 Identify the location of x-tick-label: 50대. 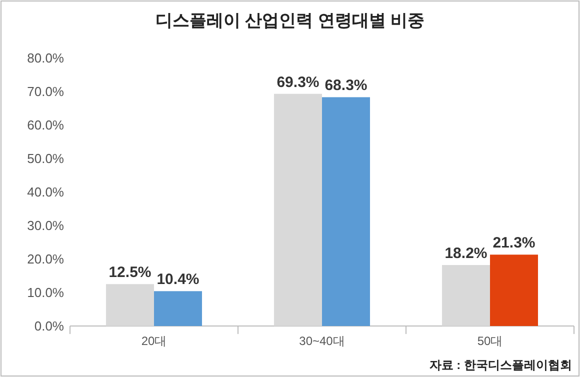
(490, 341).